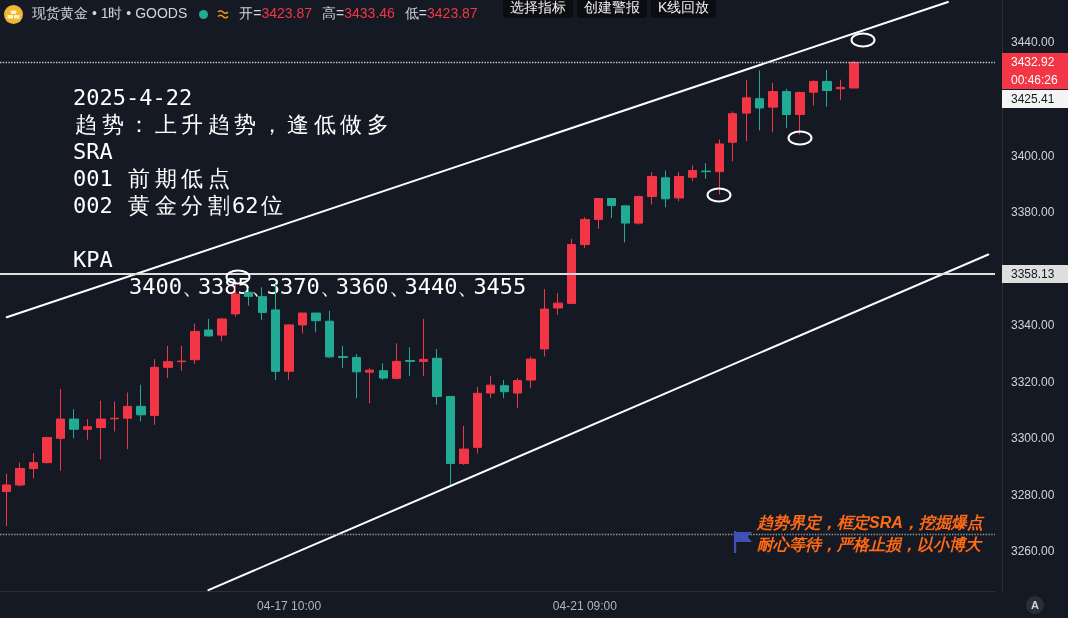 This screenshot has height=618, width=1068. What do you see at coordinates (232, 124) in the screenshot?
I see `text: 趋势：上升趋势，逢低做多` at bounding box center [232, 124].